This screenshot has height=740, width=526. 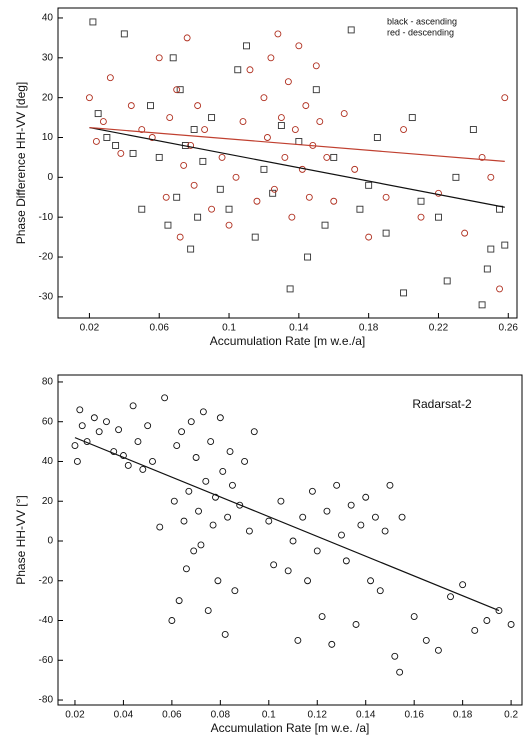 What do you see at coordinates (46, 620) in the screenshot?
I see `y-tick-label: -40` at bounding box center [46, 620].